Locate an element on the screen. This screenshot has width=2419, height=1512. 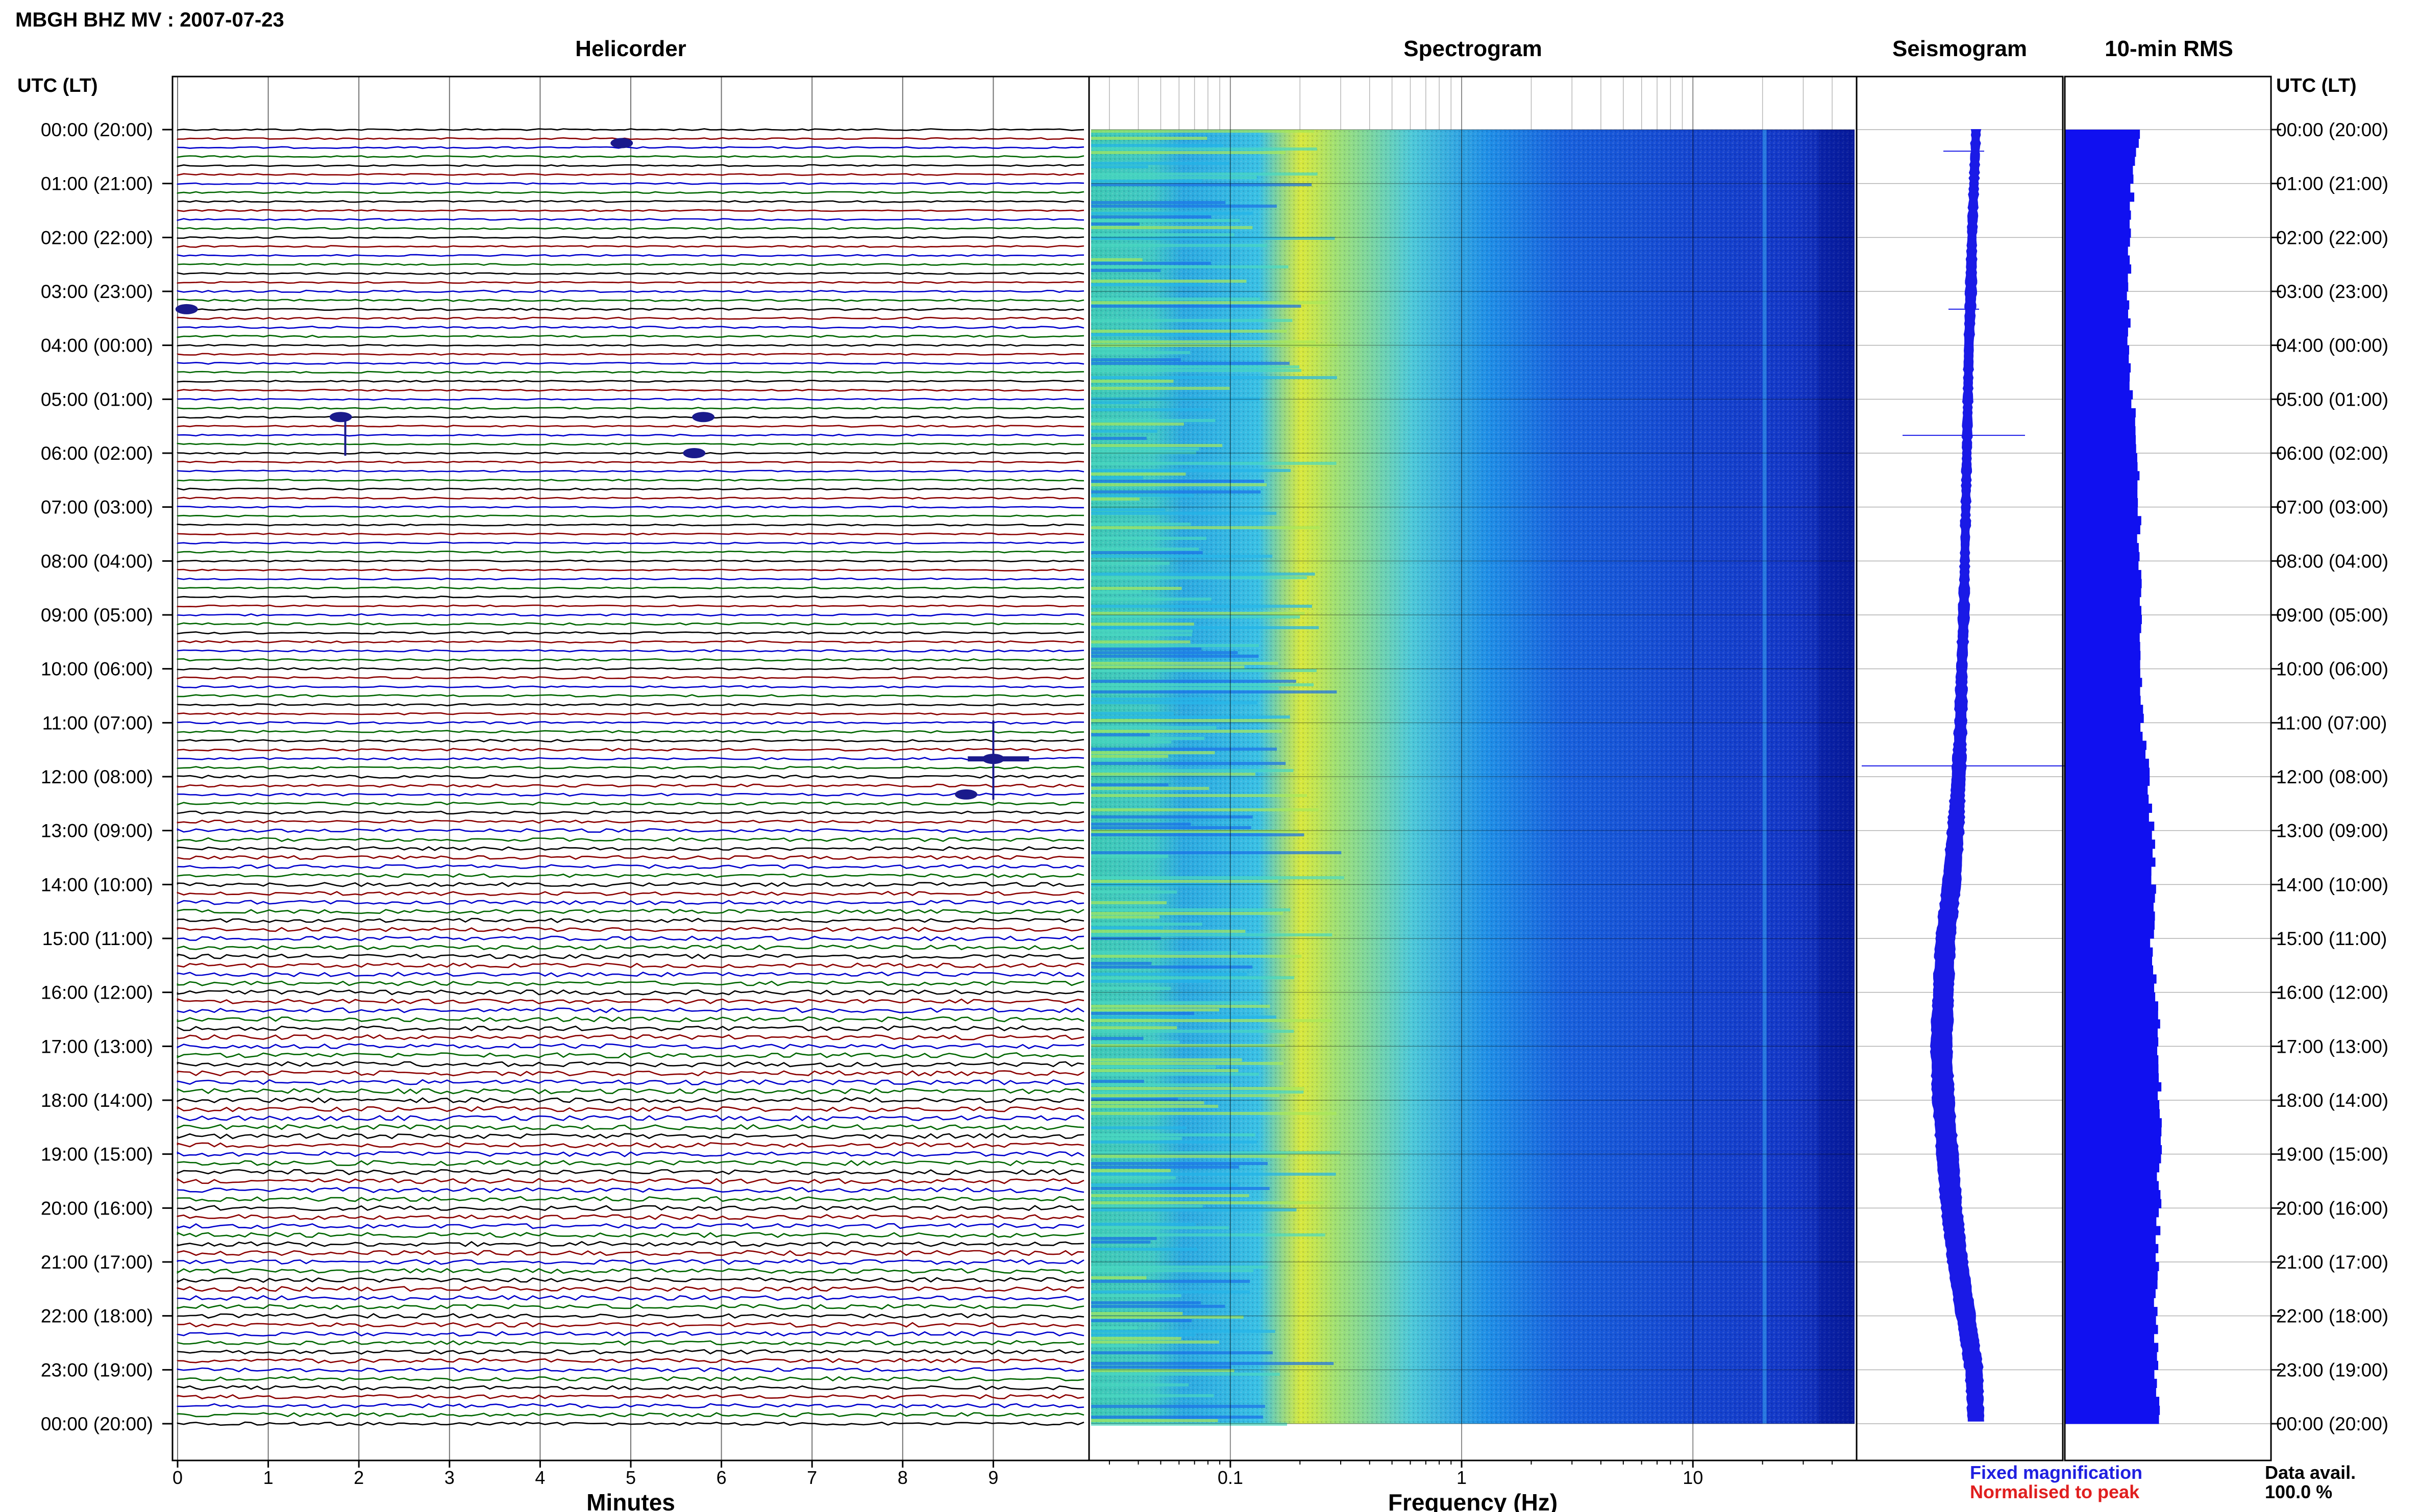
time-label-right: 14:00 (10:00) is located at coordinates (2332, 884).